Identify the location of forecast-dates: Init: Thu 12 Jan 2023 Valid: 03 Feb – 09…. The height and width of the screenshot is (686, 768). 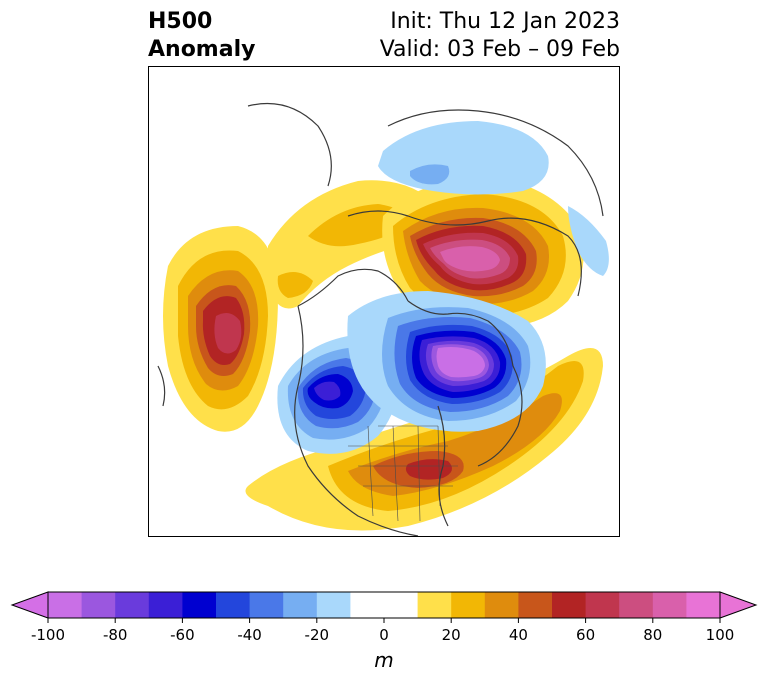
(500, 36).